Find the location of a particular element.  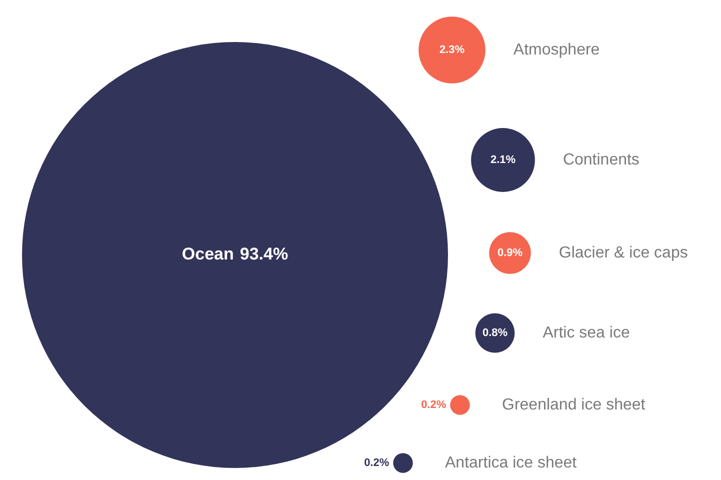

category-label: Atmosphere is located at coordinates (556, 49).